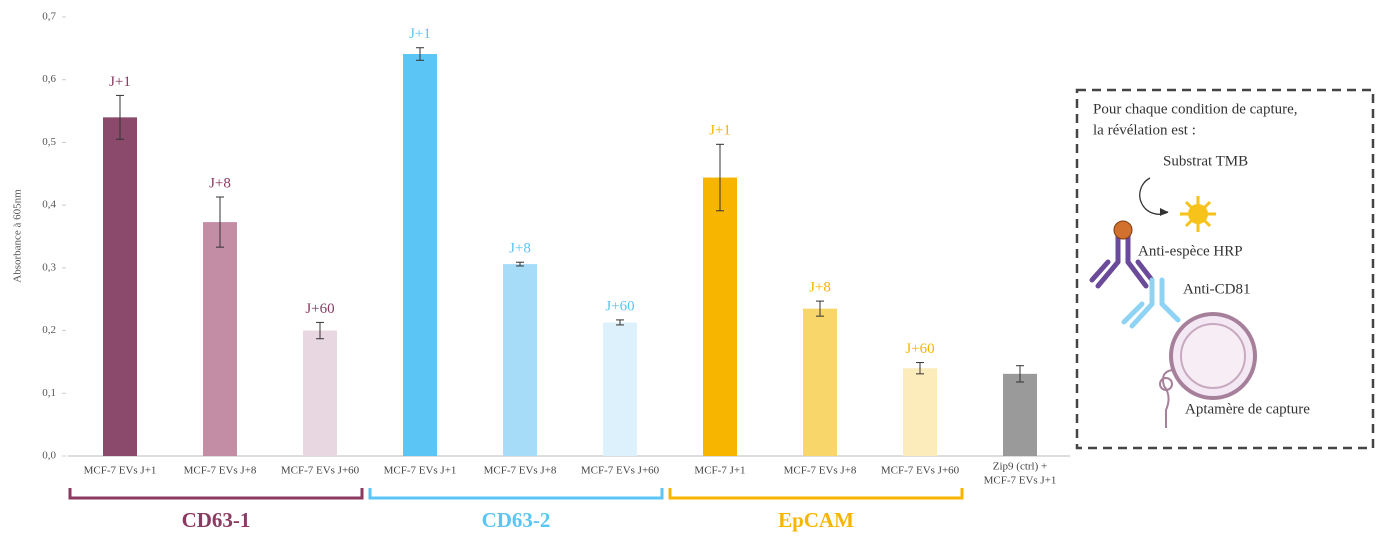 The image size is (1381, 539). I want to click on diagram, so click(1173, 302).